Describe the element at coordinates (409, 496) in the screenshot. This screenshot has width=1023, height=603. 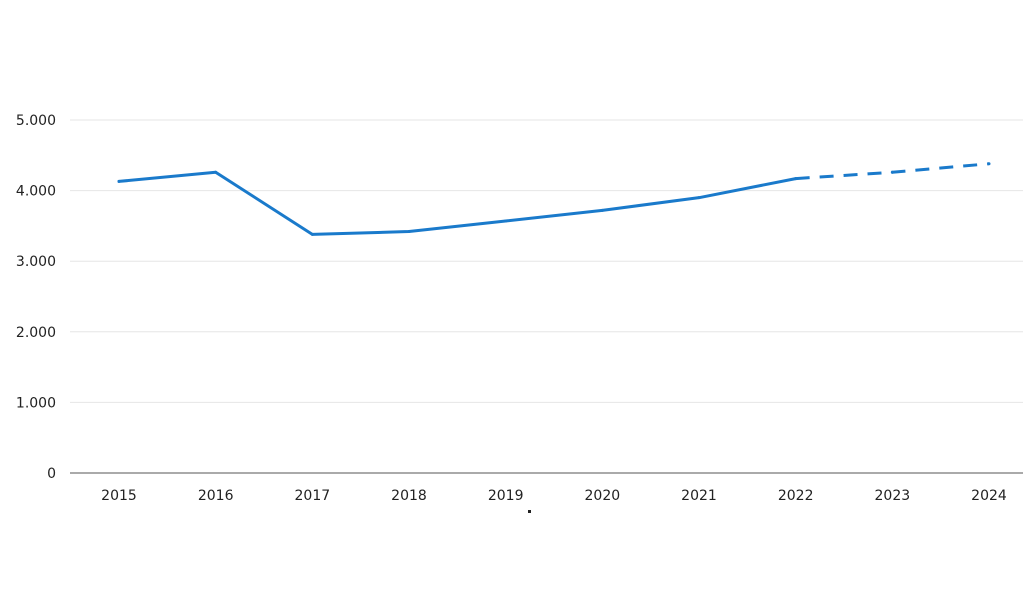
I see `x-tick-label: 2018` at that location.